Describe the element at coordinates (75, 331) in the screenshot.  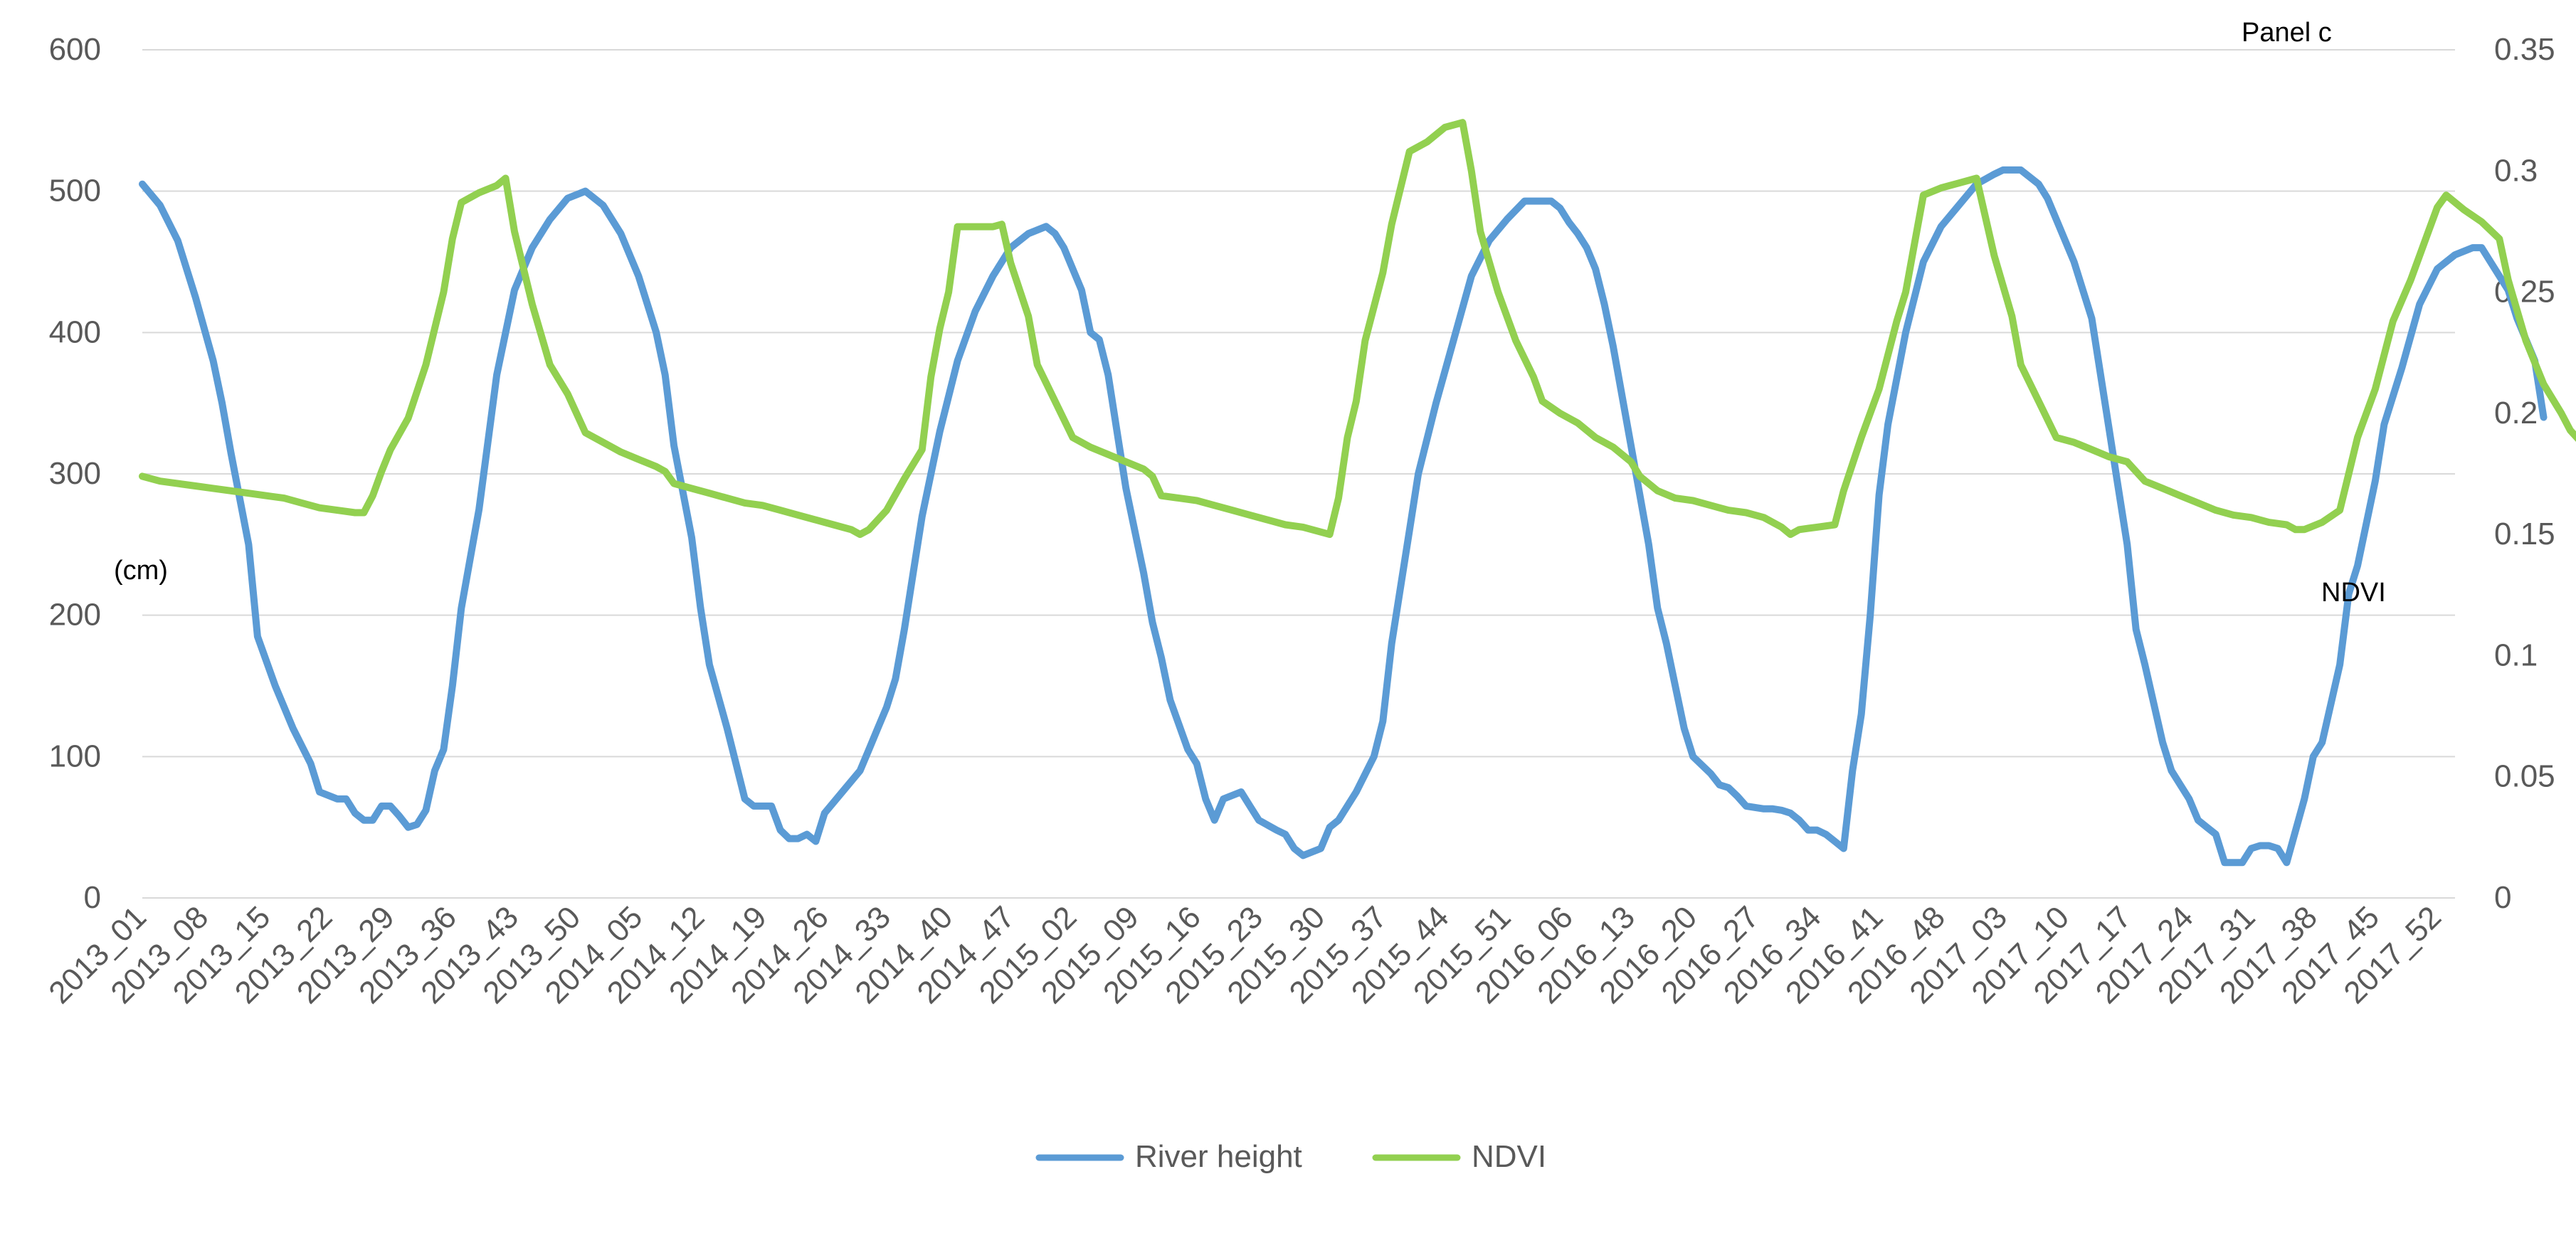
I see `y-tick-label: 400` at that location.